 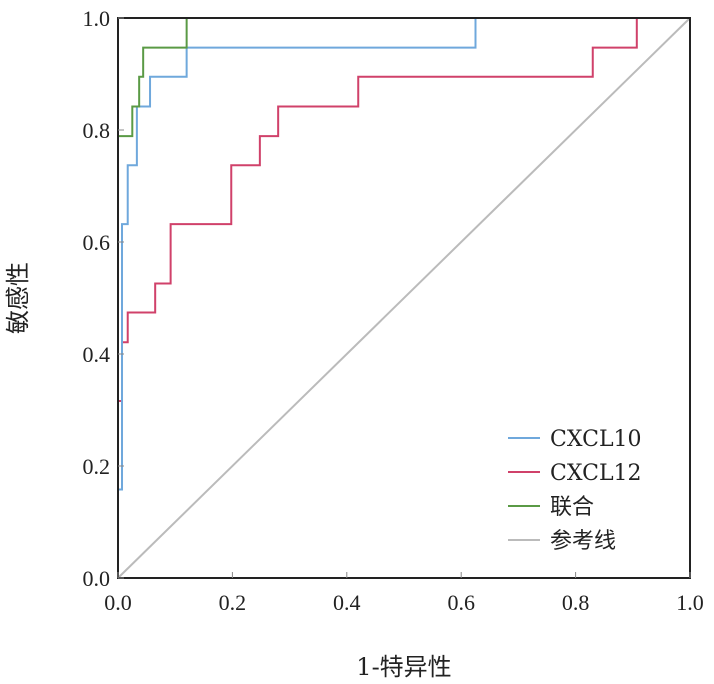 I want to click on roc-curve-联合, so click(x=404, y=77).